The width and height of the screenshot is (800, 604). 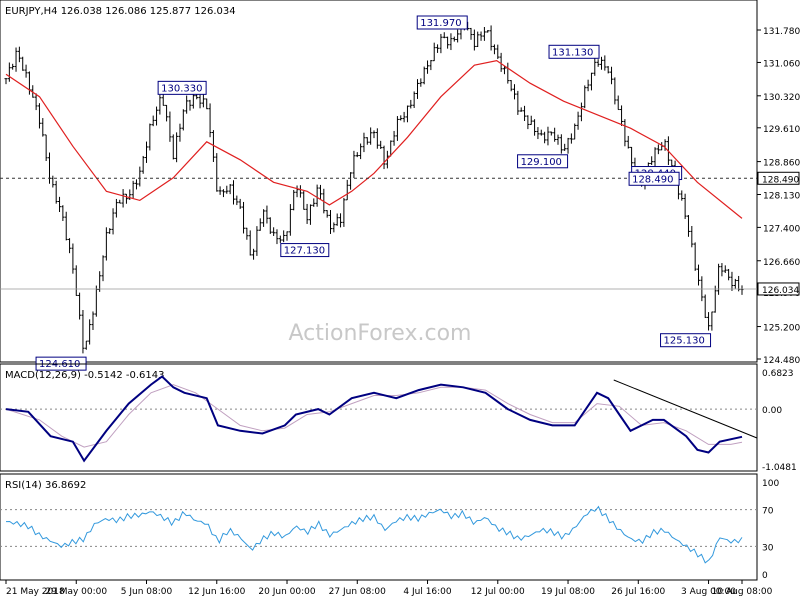 I want to click on macd-tick-label: 0.6823, so click(x=778, y=374).